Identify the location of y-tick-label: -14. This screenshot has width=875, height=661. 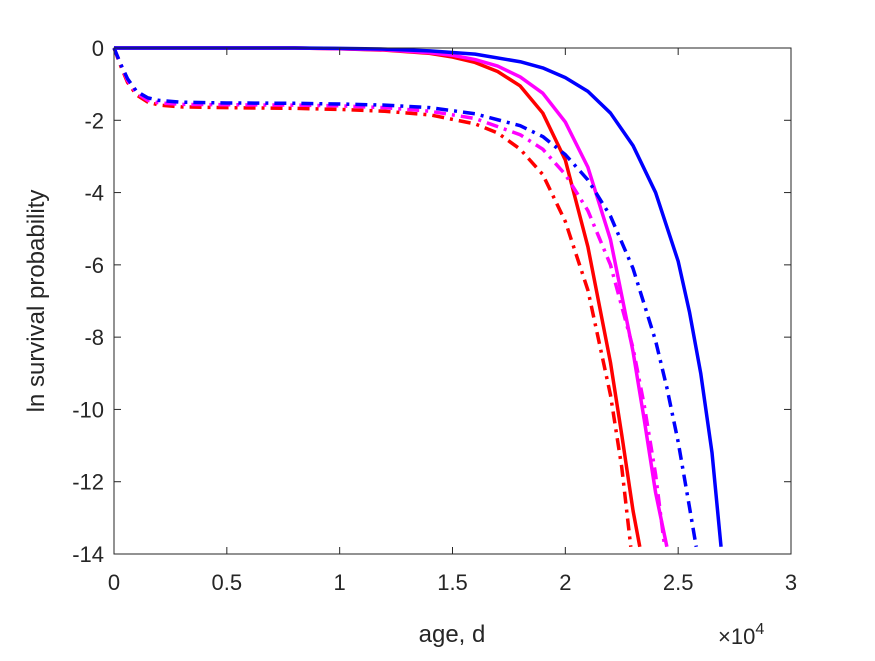
(88, 554).